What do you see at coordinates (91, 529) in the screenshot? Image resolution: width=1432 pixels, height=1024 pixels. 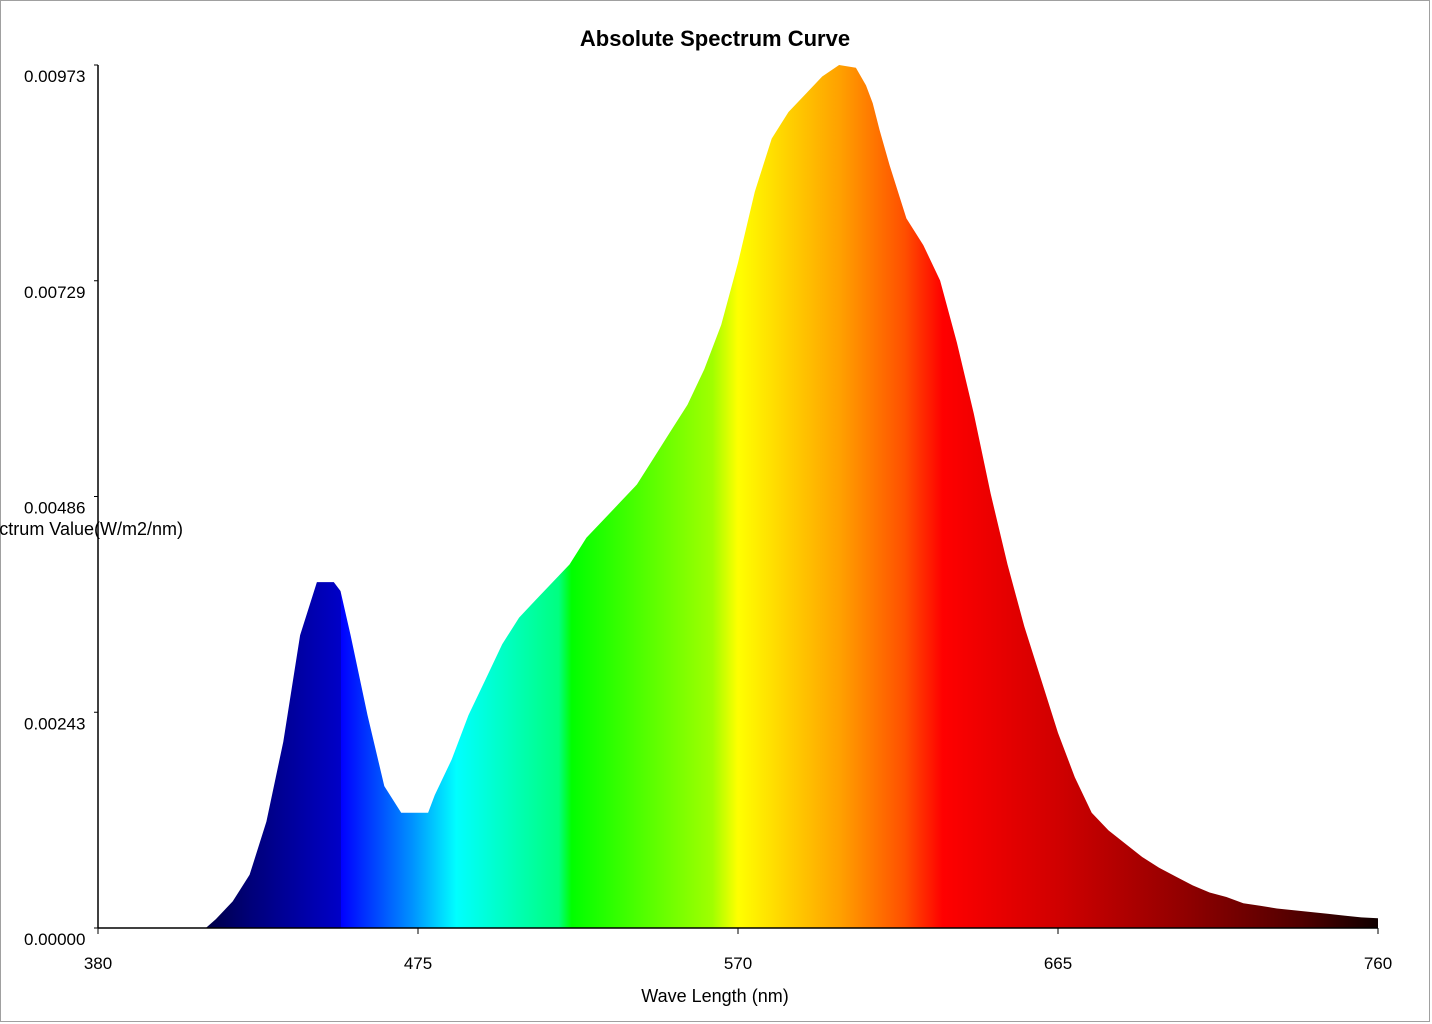 I see `y-axis-label: Spectrum Value(W/m2/nm)` at bounding box center [91, 529].